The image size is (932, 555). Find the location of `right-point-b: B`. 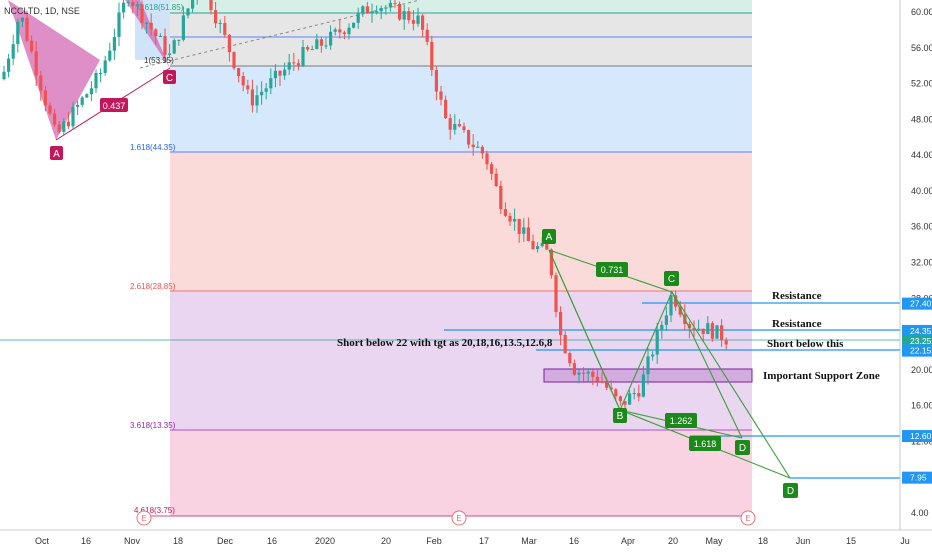

right-point-b: B is located at coordinates (620, 416).